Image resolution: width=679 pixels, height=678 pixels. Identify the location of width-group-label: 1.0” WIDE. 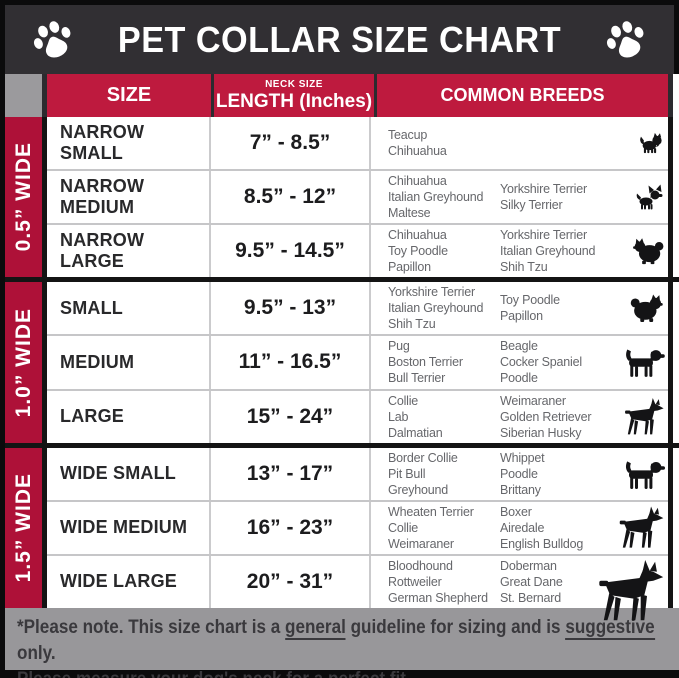
(23, 362).